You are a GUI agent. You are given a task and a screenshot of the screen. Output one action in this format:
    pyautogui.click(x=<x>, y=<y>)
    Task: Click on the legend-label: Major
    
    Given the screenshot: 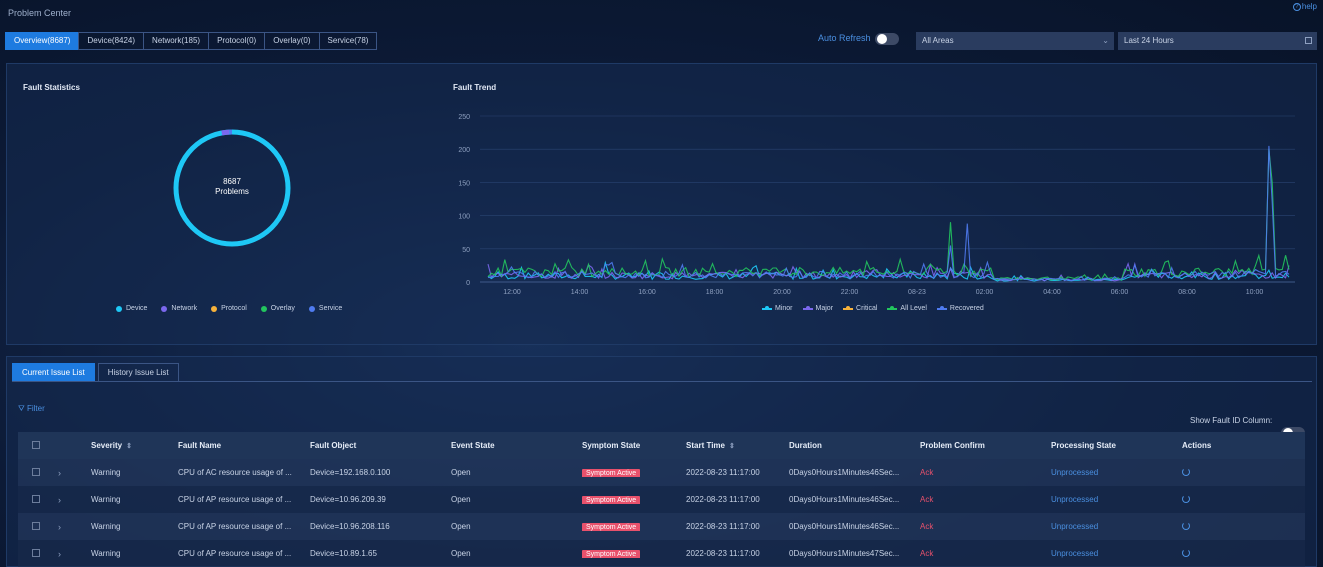 What is the action you would take?
    pyautogui.click(x=824, y=308)
    